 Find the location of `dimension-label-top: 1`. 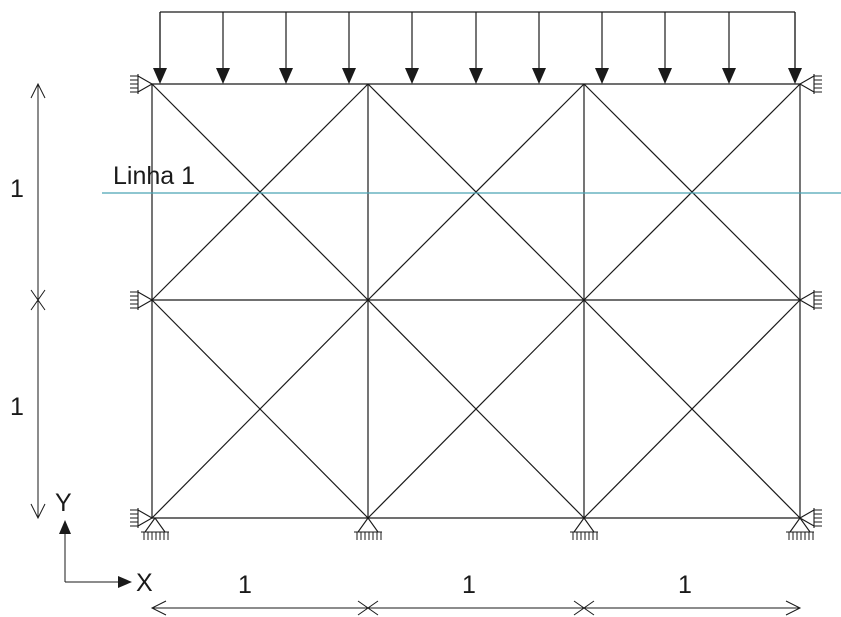

dimension-label-top: 1 is located at coordinates (17, 189).